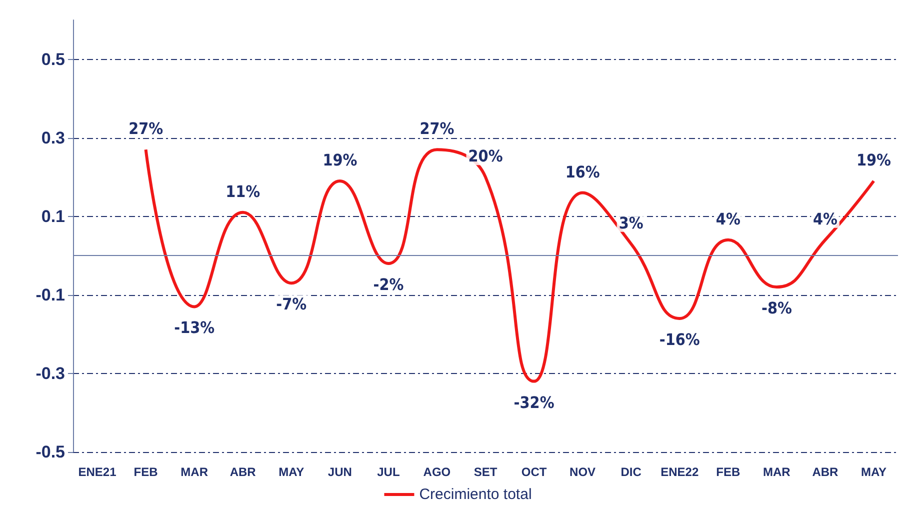 The width and height of the screenshot is (917, 525). Describe the element at coordinates (679, 472) in the screenshot. I see `x-tick-label: ENE22` at that location.